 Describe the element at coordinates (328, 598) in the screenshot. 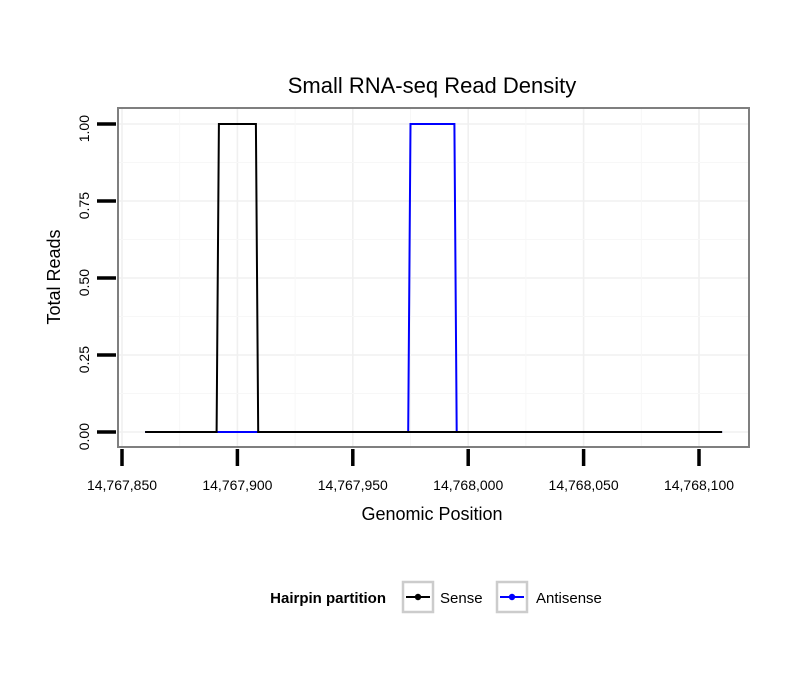

I see `legend-title: Hairpin partition` at that location.